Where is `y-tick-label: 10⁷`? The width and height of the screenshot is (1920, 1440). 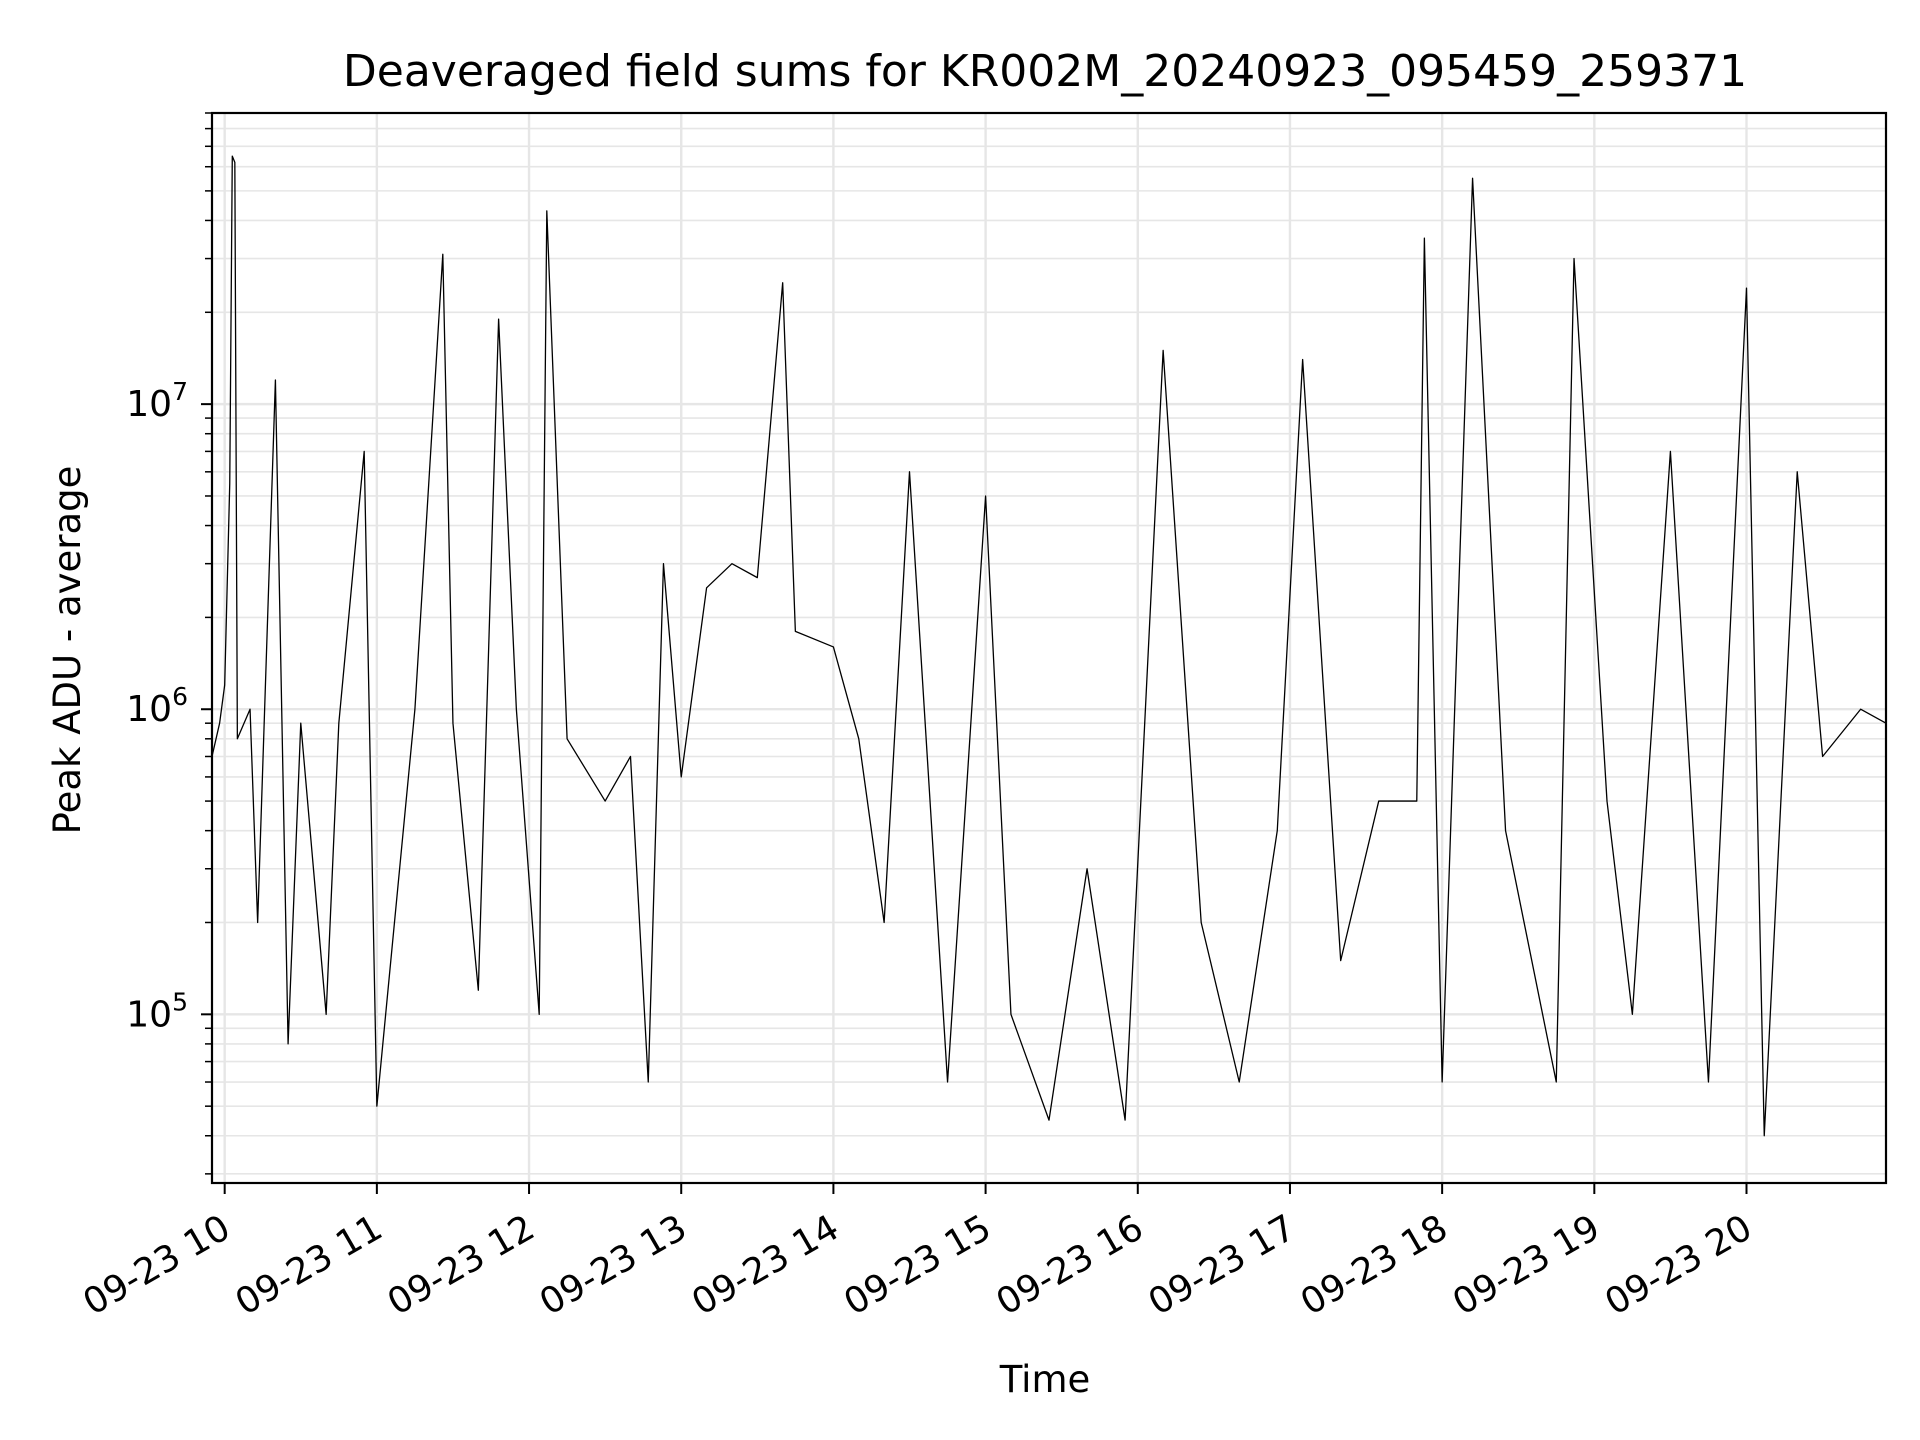
y-tick-label: 10⁷ is located at coordinates (157, 401).